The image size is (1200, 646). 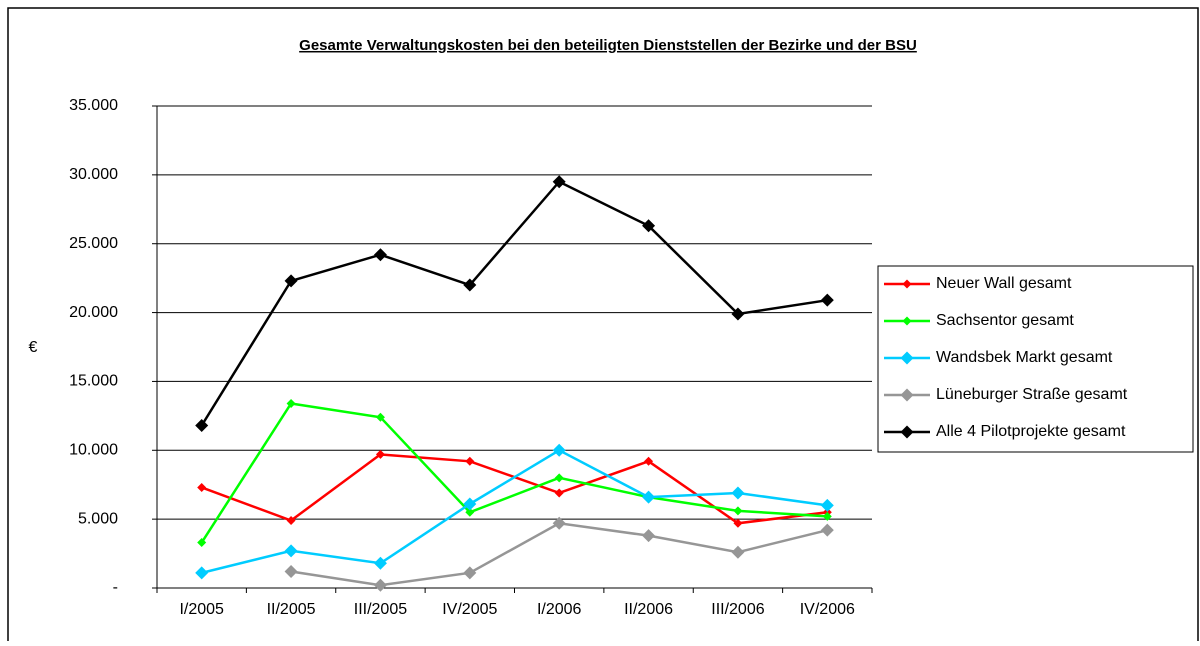 What do you see at coordinates (93, 312) in the screenshot?
I see `y-tick-label: 20.000` at bounding box center [93, 312].